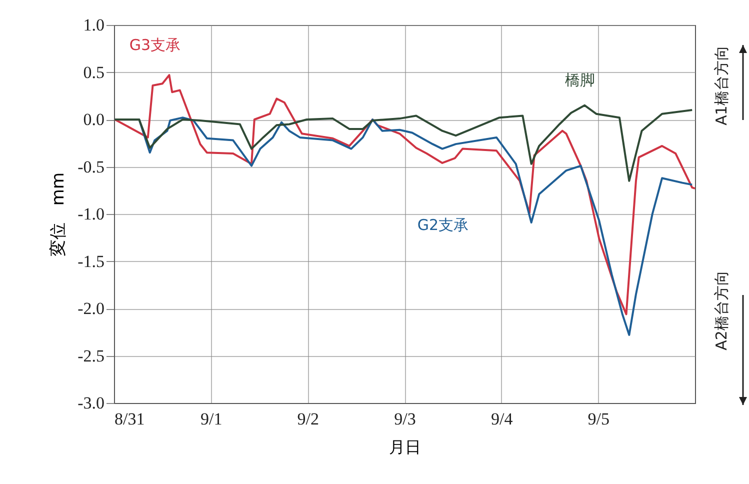 The image size is (749, 484). What do you see at coordinates (308, 419) in the screenshot?
I see `x-tick-label: 9/2` at bounding box center [308, 419].